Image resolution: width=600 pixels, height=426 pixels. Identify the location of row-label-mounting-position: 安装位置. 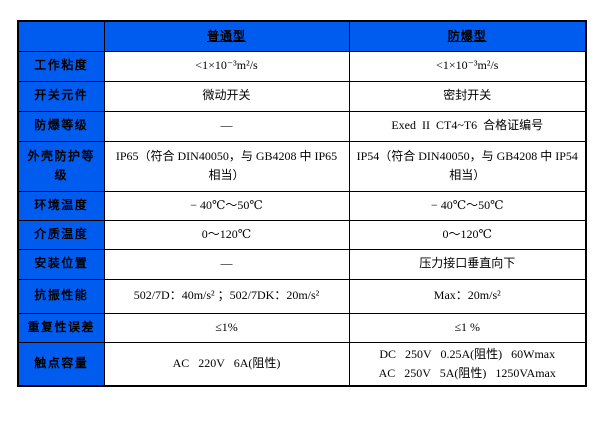
(61, 264).